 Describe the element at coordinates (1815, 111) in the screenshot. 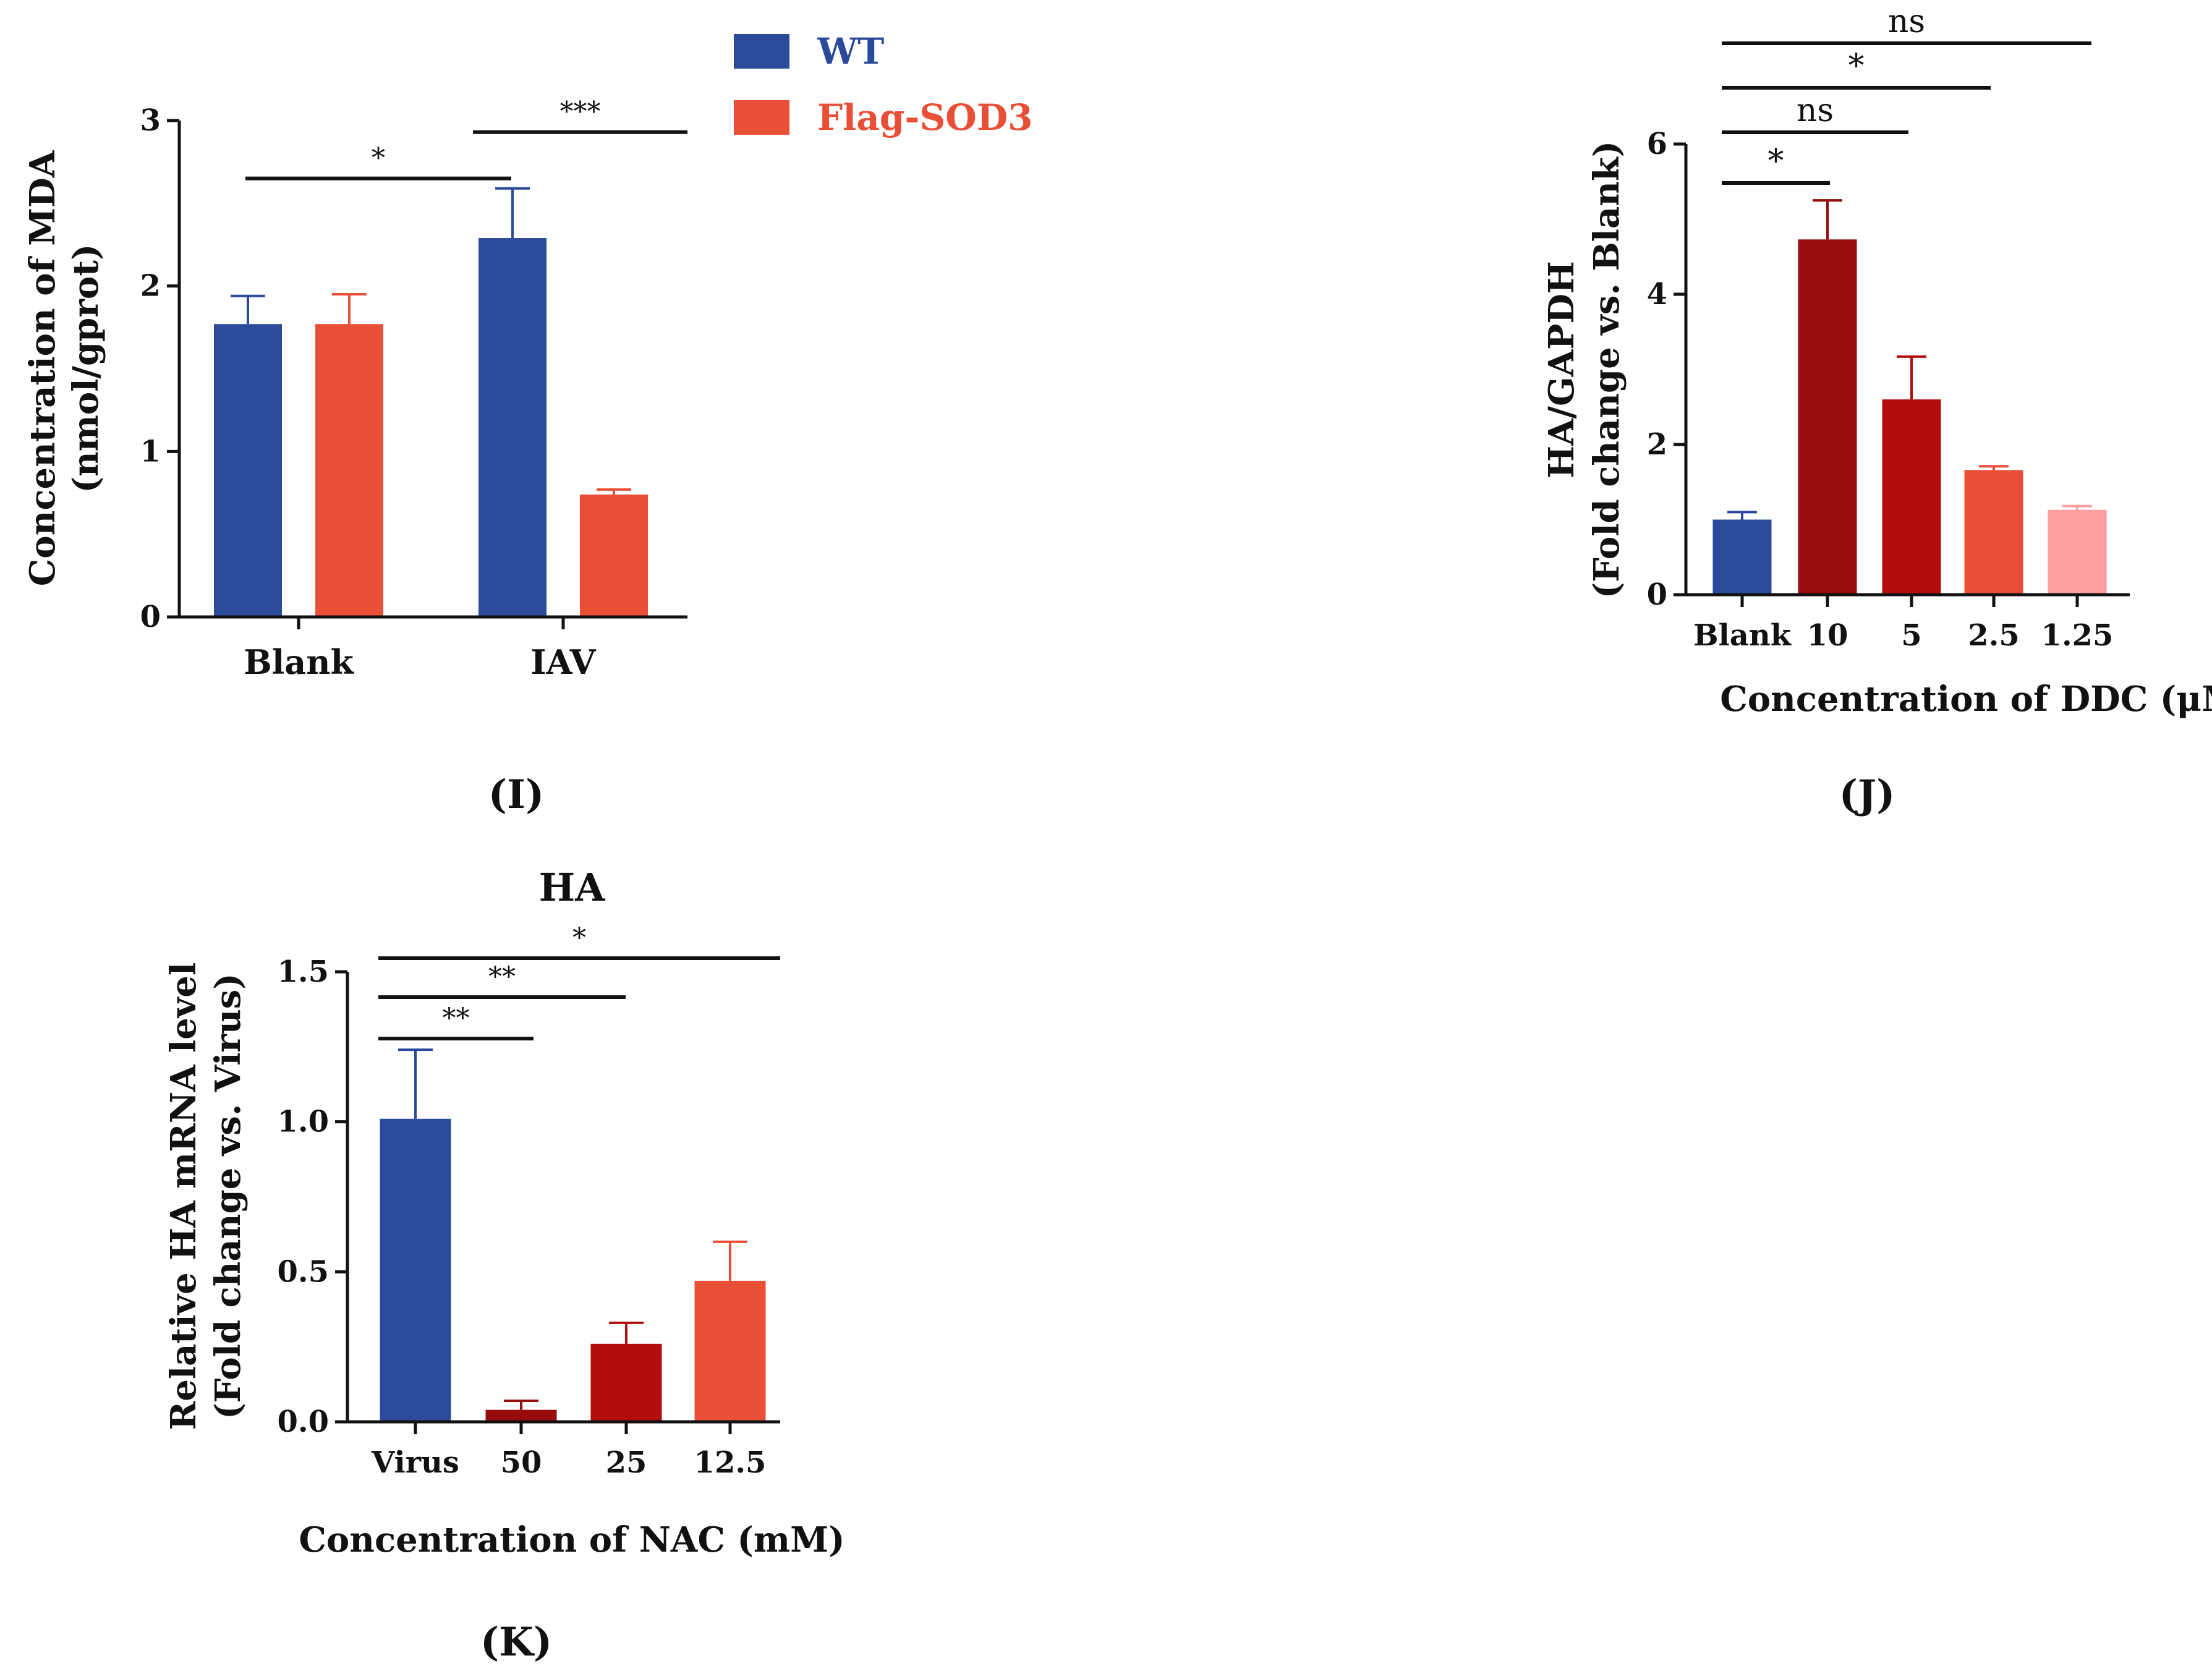

I see `sig-j-2-label: ns` at that location.